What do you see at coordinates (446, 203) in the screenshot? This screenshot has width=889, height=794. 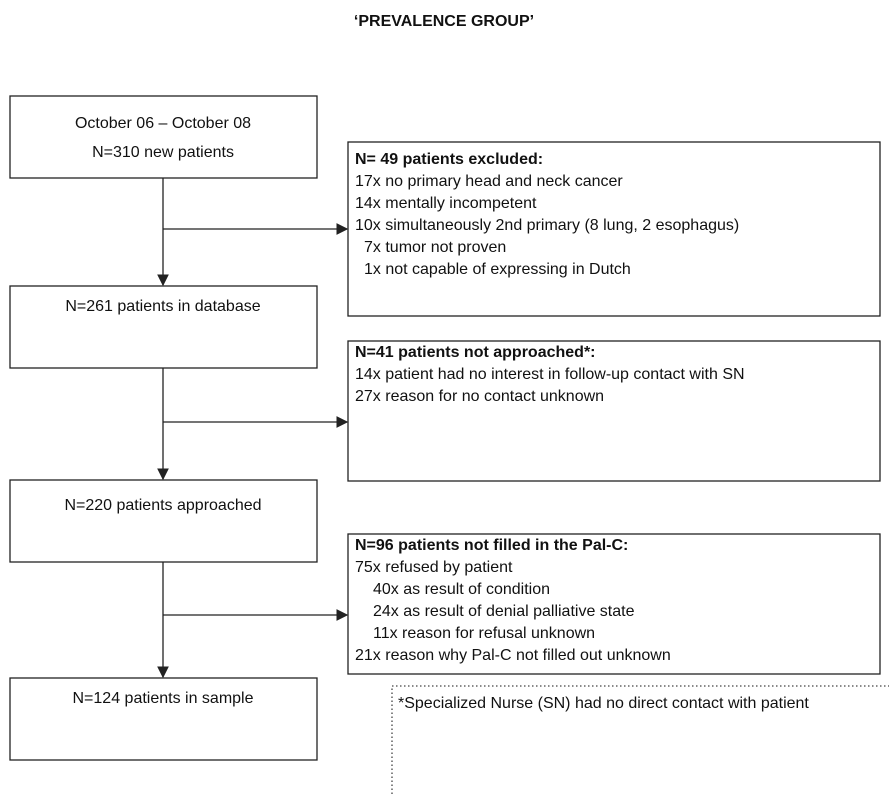 I see `side-line: 14x mentally incompetent` at bounding box center [446, 203].